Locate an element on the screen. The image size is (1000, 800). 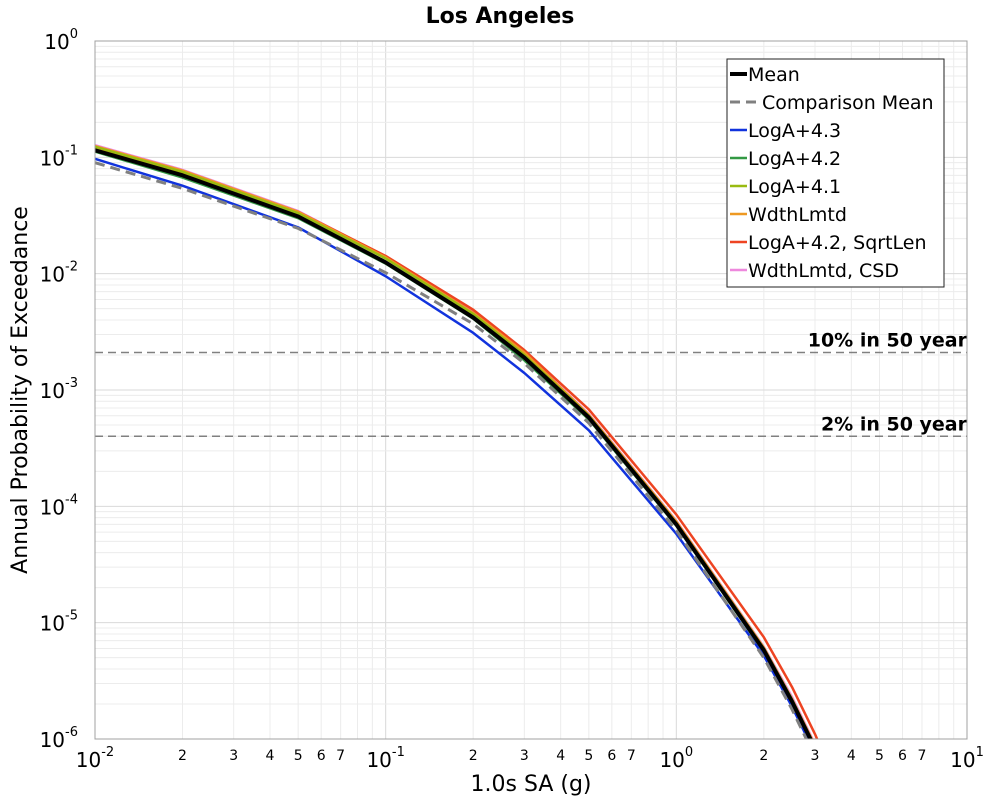
legend-entry-label: LogA+4.2 is located at coordinates (794, 159).